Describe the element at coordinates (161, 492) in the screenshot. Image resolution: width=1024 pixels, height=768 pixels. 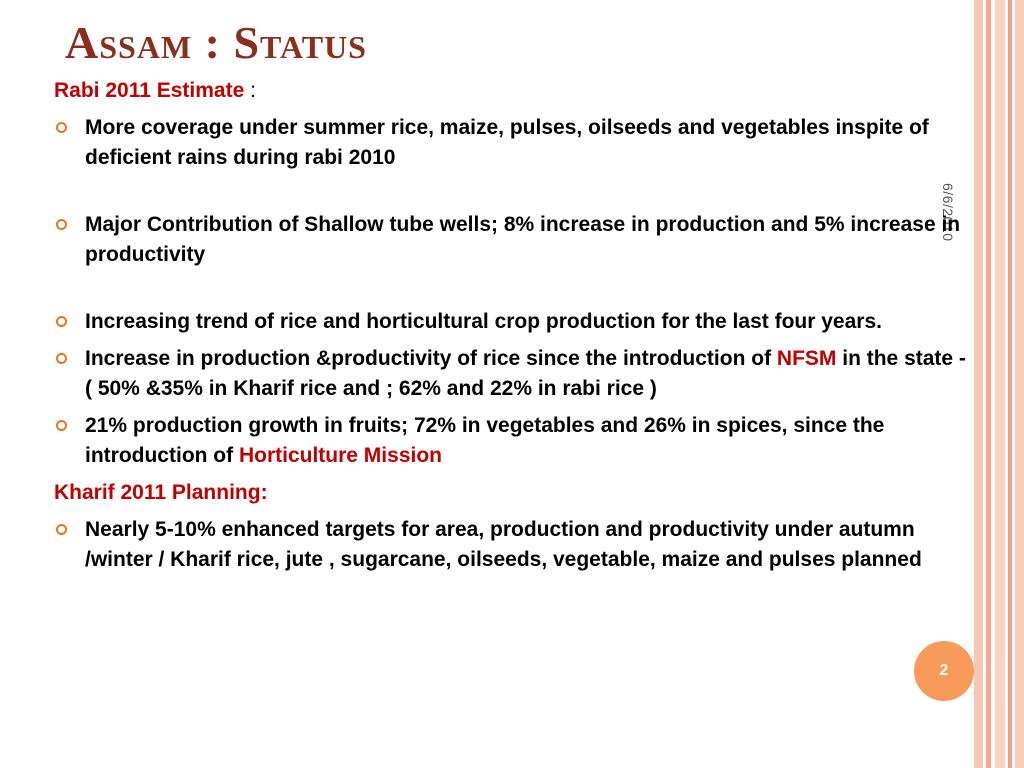
I see `kharif-heading: Kharif 2011 Planning:` at that location.